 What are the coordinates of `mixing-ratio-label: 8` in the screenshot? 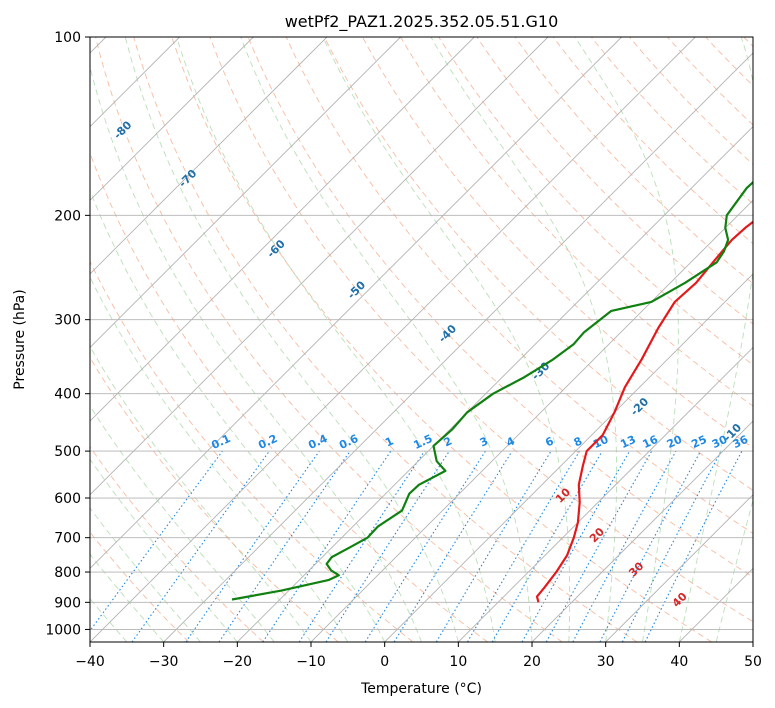 It's located at (578, 441).